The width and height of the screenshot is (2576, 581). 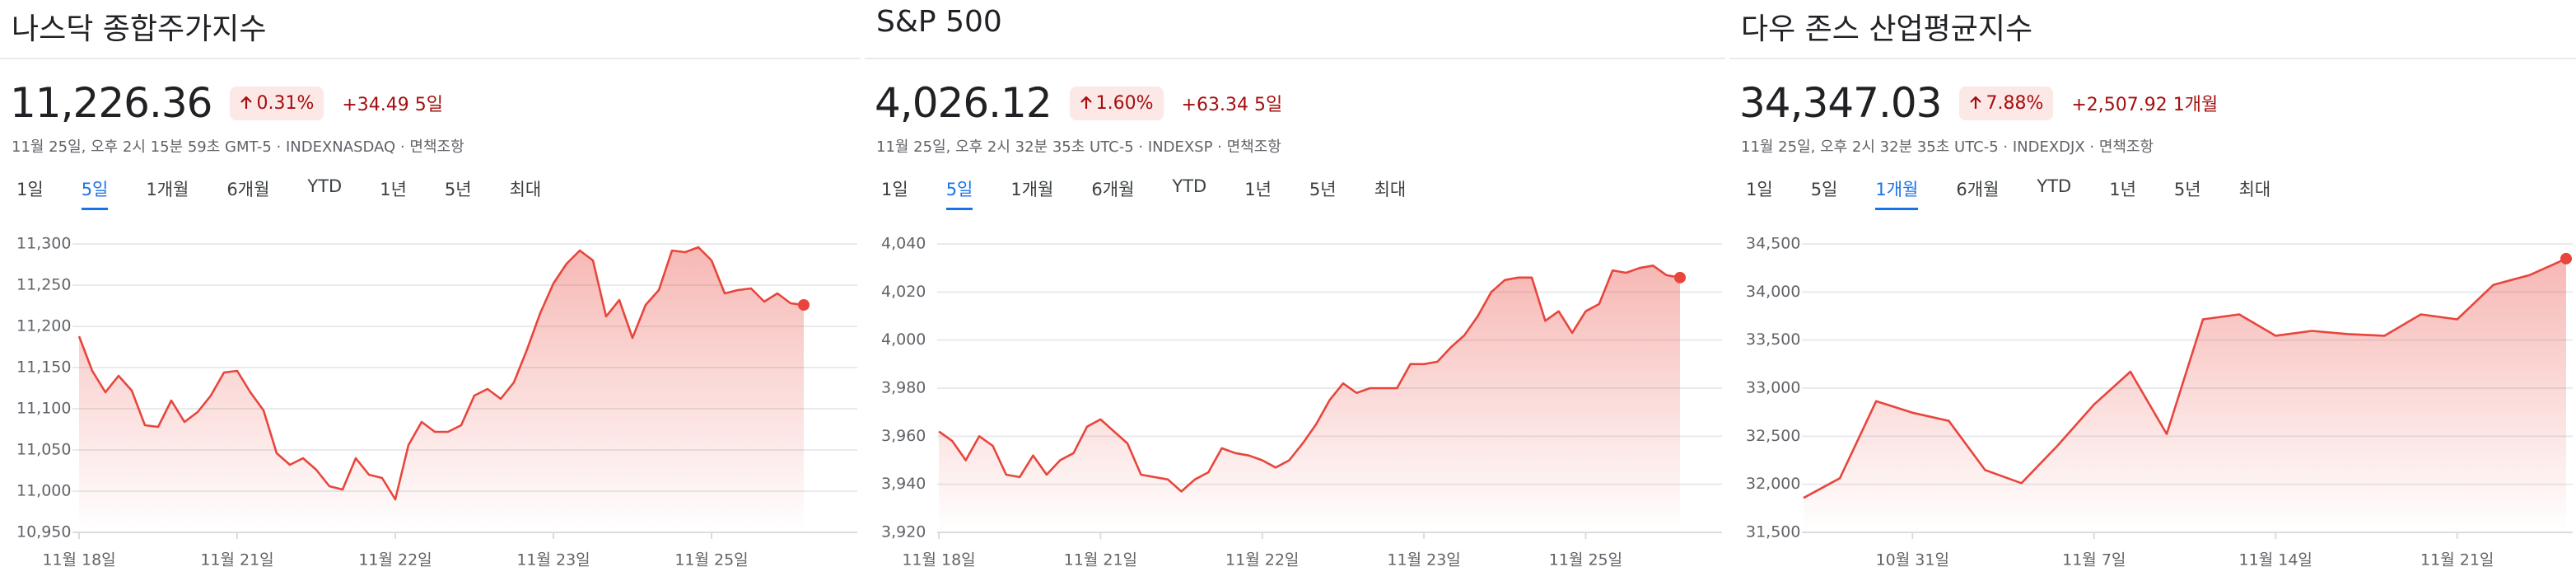 I want to click on price-row: 34,347.03 7.88% +2,507.92 1개월, so click(x=1978, y=103).